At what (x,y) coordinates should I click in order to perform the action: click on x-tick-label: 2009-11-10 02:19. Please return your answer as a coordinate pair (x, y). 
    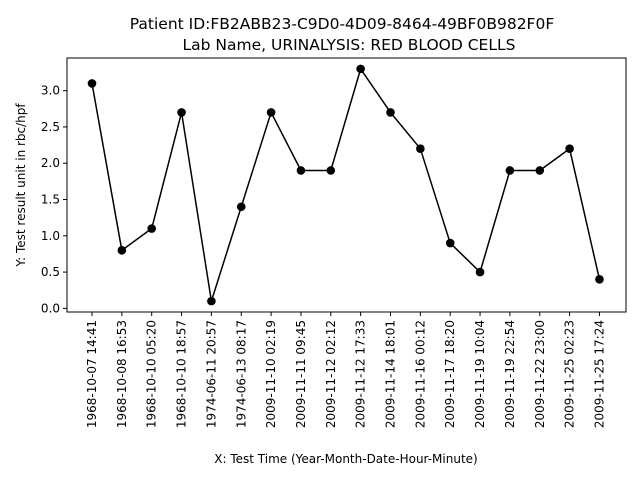
    Looking at the image, I should click on (271, 374).